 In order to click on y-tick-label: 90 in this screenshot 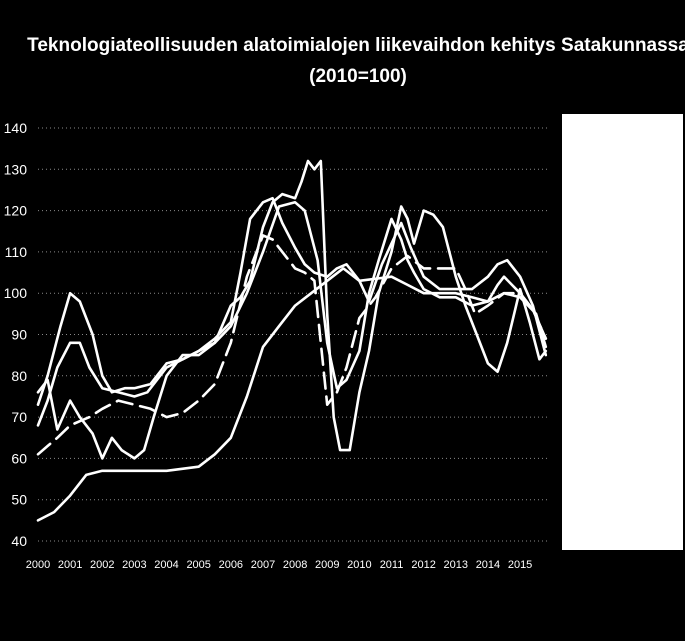, I will do `click(19, 335)`.